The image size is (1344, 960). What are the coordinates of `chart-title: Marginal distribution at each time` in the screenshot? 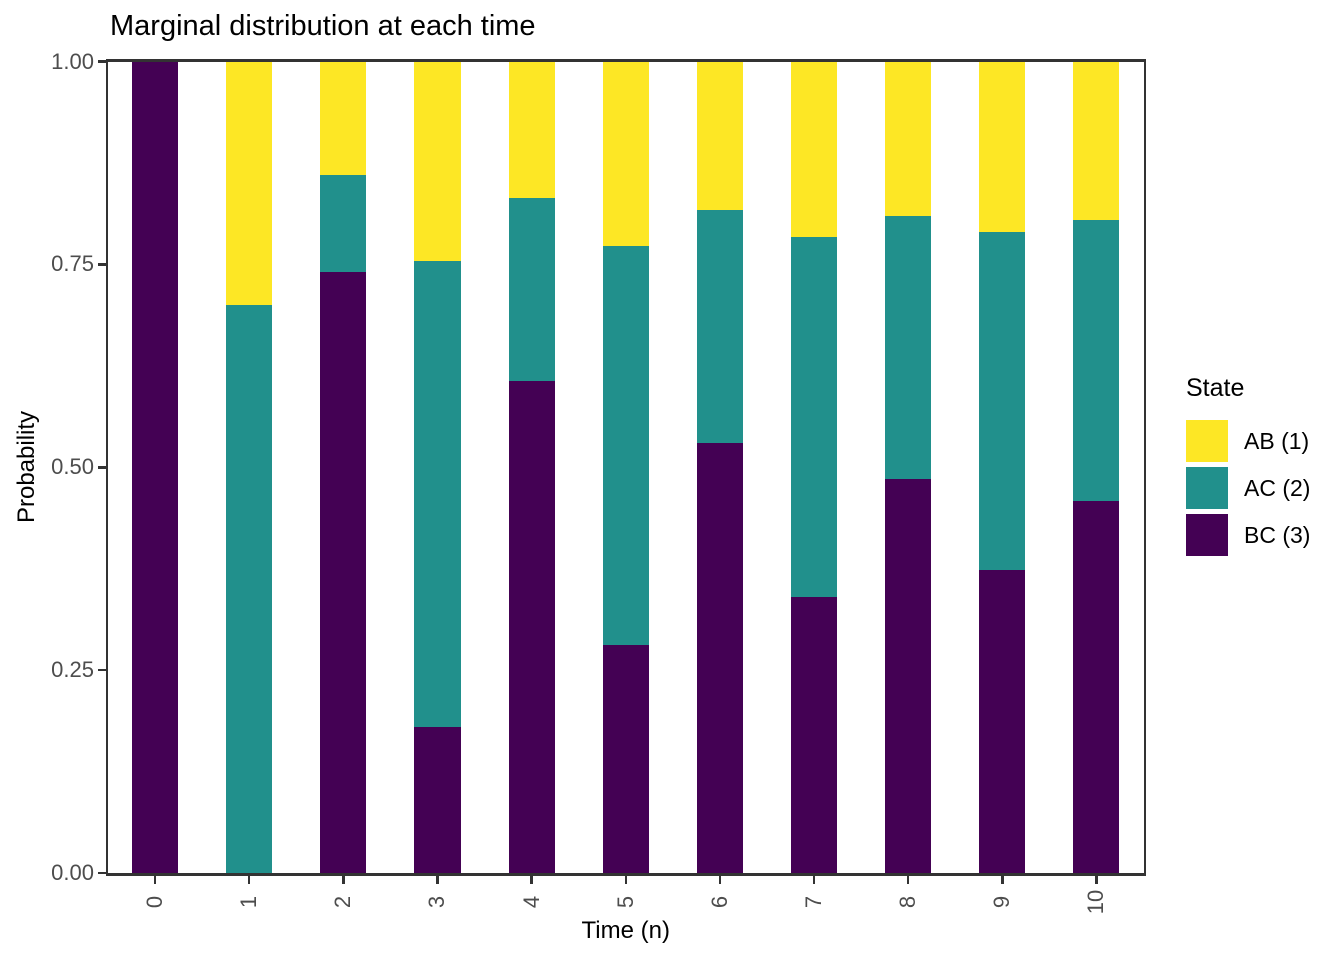 It's located at (323, 26).